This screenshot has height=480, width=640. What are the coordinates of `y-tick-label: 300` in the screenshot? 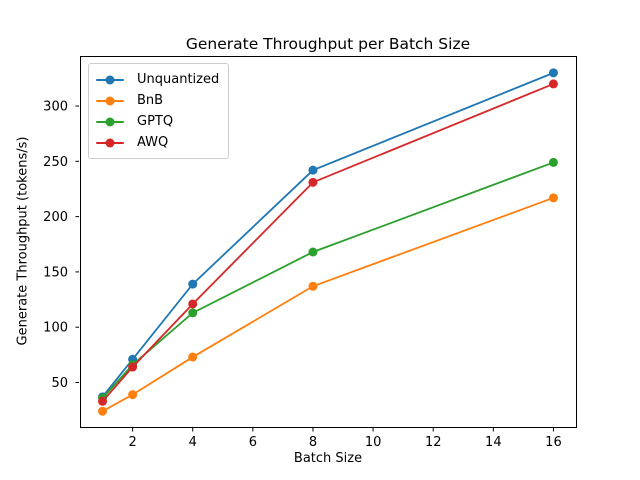 It's located at (55, 107).